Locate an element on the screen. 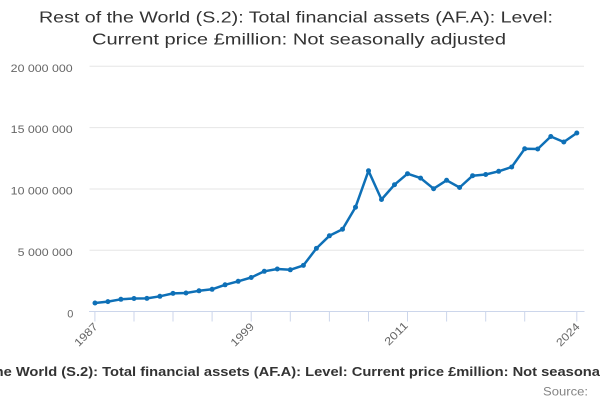  svg-text: 15 000 000 is located at coordinates (42, 130).